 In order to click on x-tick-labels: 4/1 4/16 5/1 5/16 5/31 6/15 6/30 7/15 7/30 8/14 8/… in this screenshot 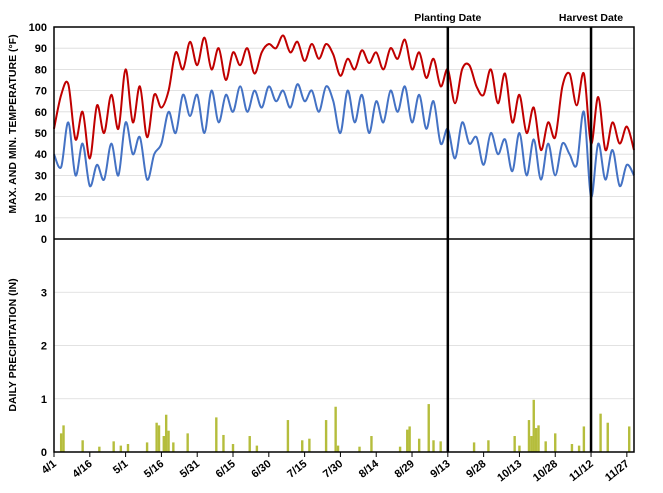, I will do `click(335, 468)`.